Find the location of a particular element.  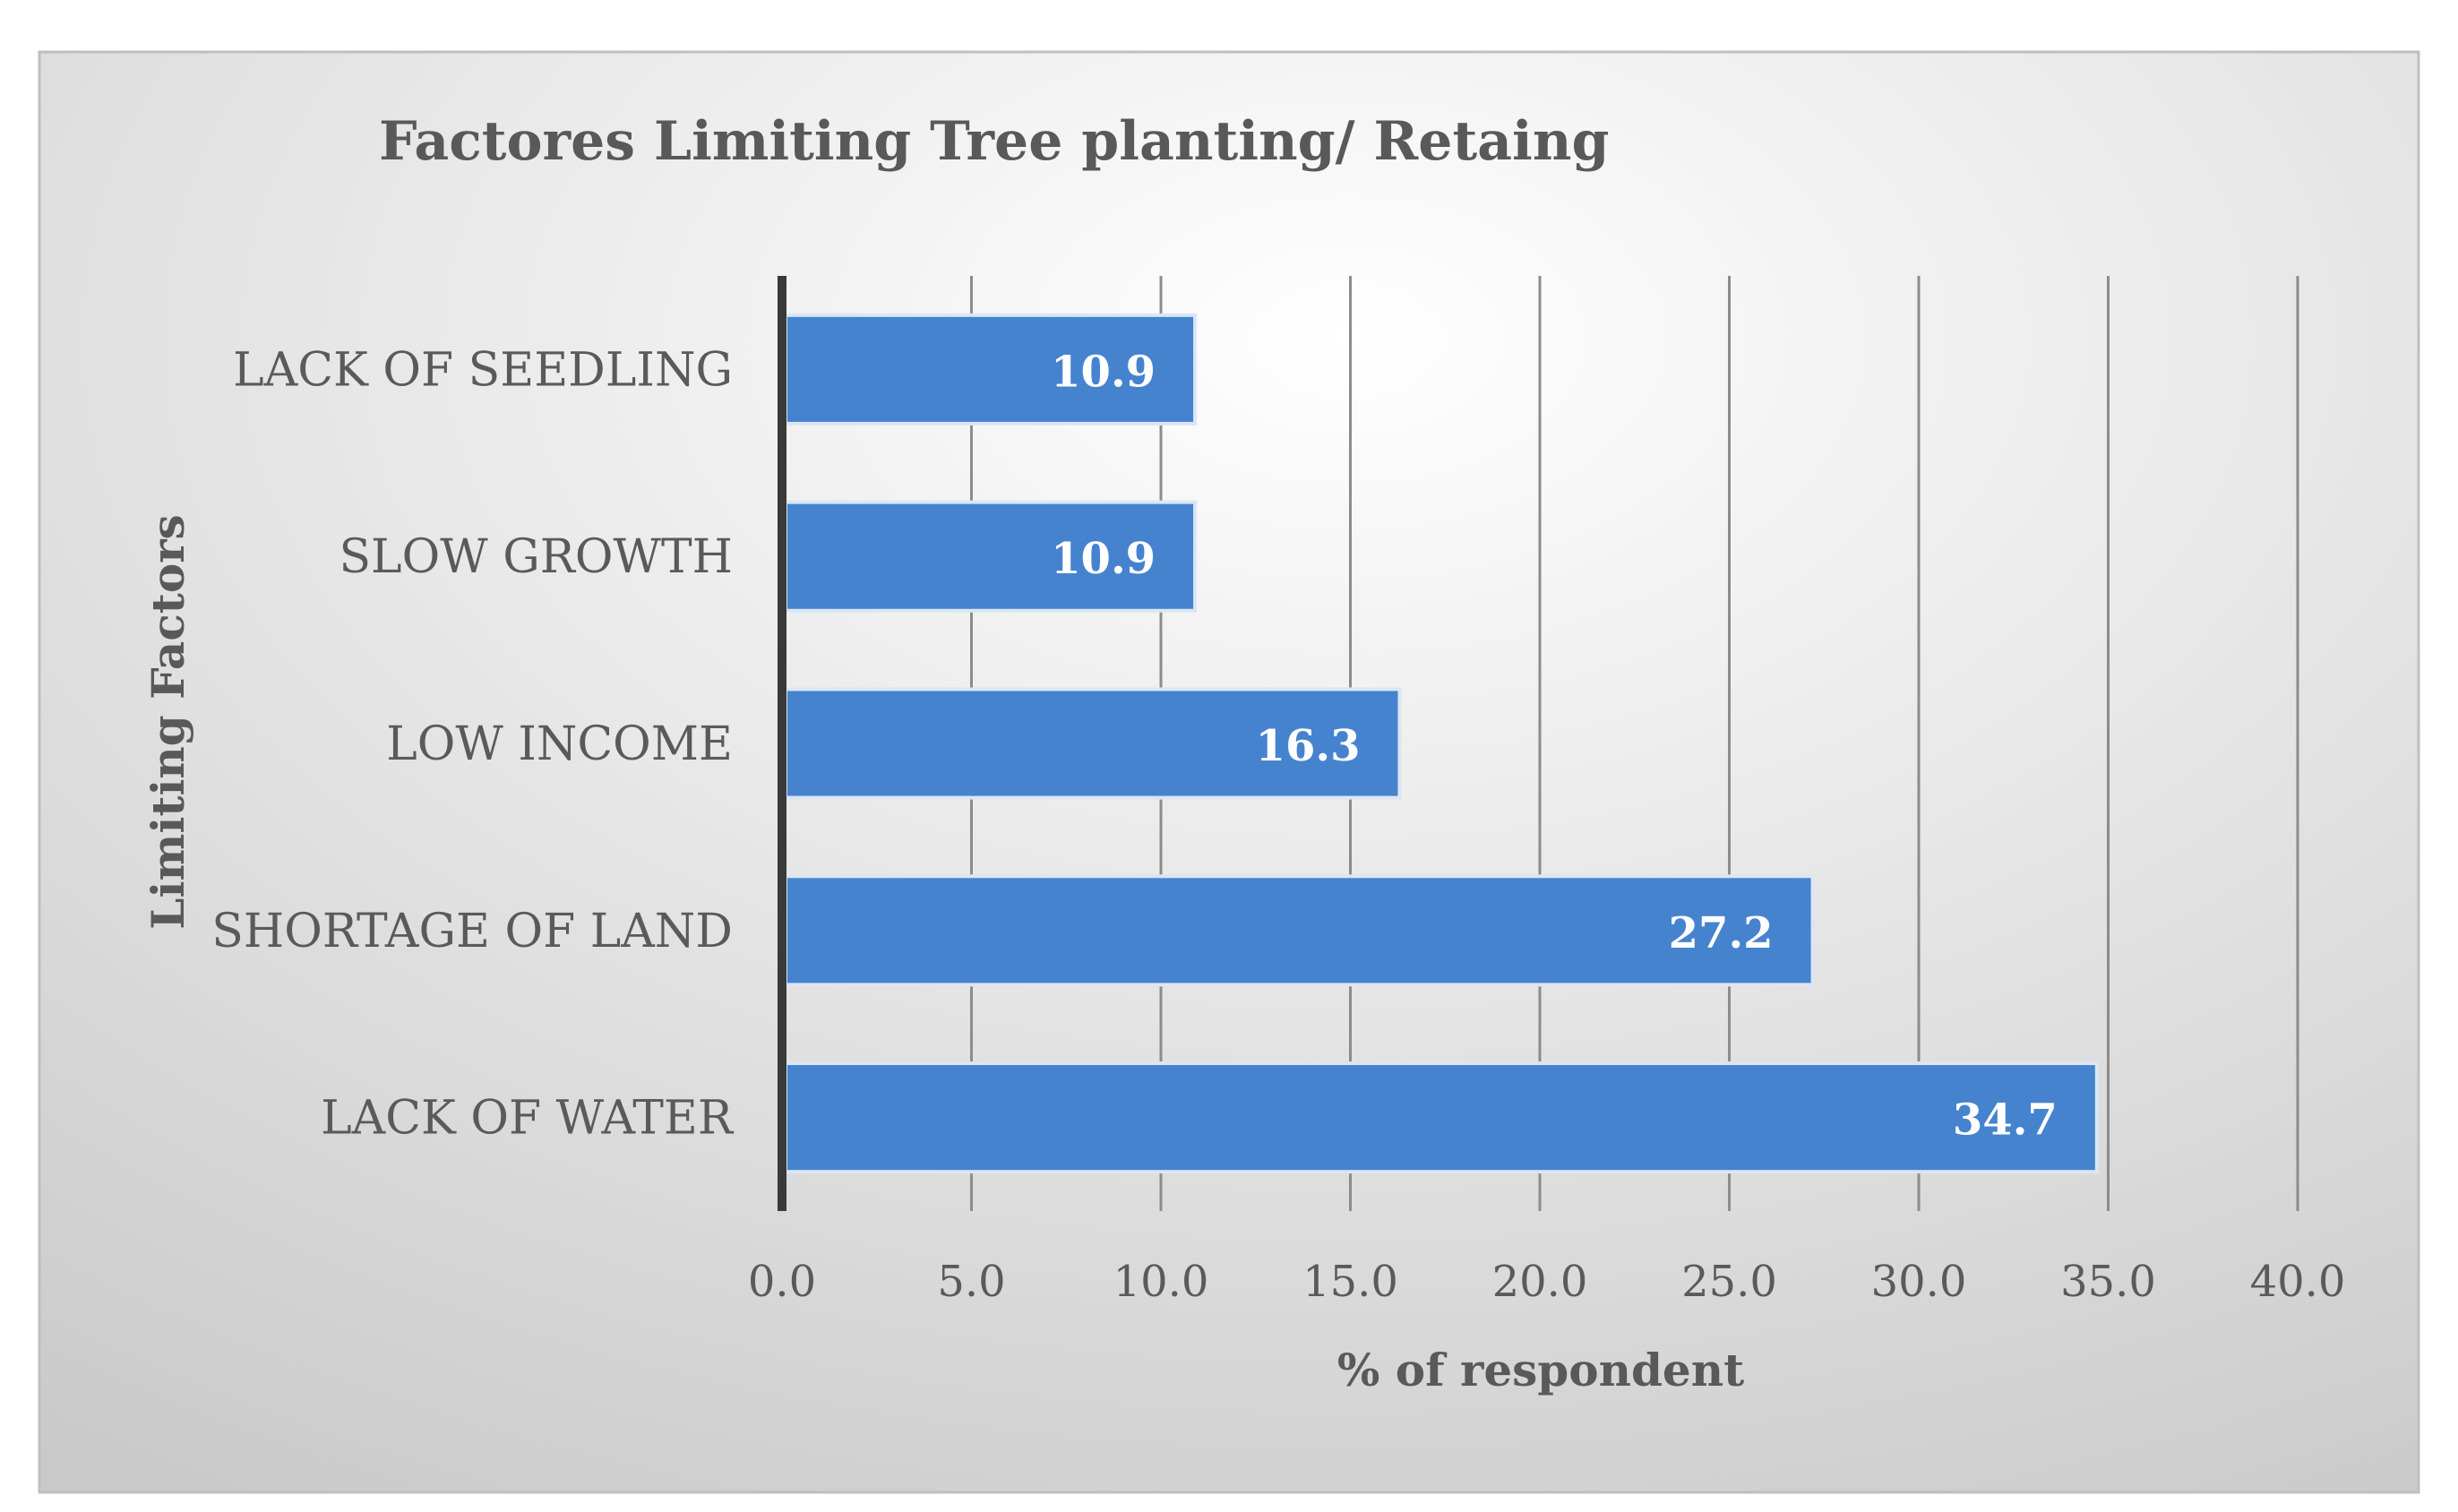

data-label: 27.2 is located at coordinates (1722, 933).